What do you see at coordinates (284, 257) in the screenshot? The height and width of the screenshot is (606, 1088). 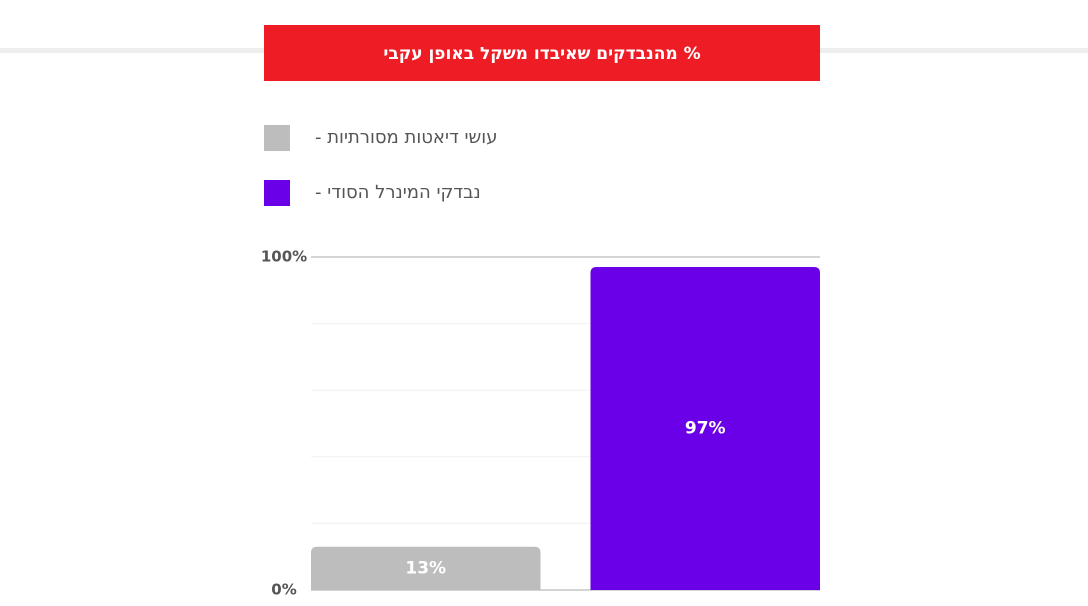 I see `y-tick-label: 100%` at bounding box center [284, 257].